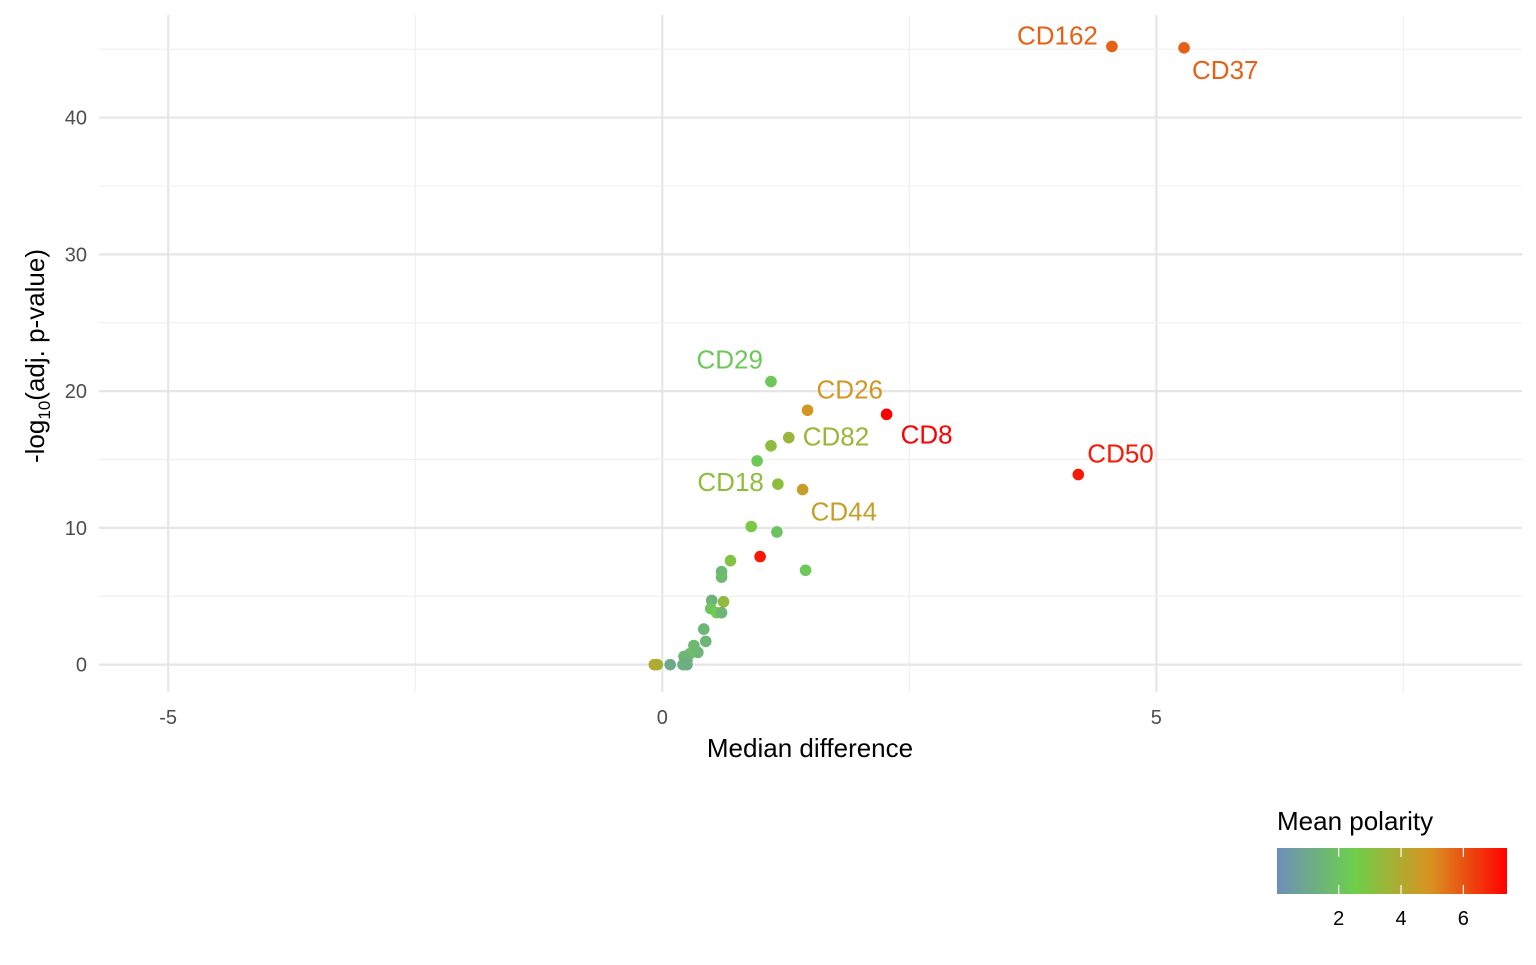 Image resolution: width=1536 pixels, height=965 pixels. I want to click on legend-colorbar, so click(1392, 871).